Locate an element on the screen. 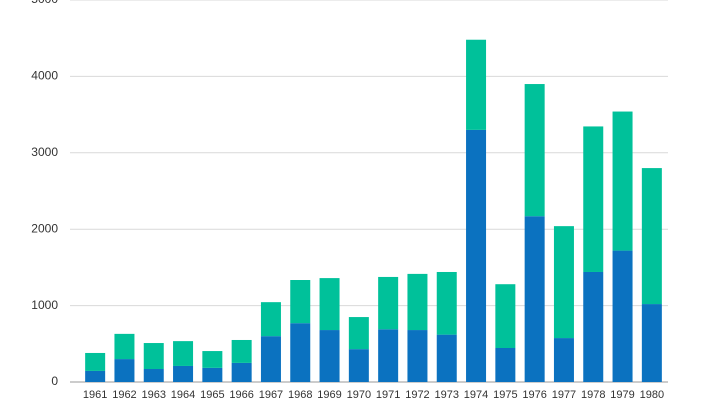 Image resolution: width=703 pixels, height=400 pixels. x-tick-label: 1972 is located at coordinates (417, 394).